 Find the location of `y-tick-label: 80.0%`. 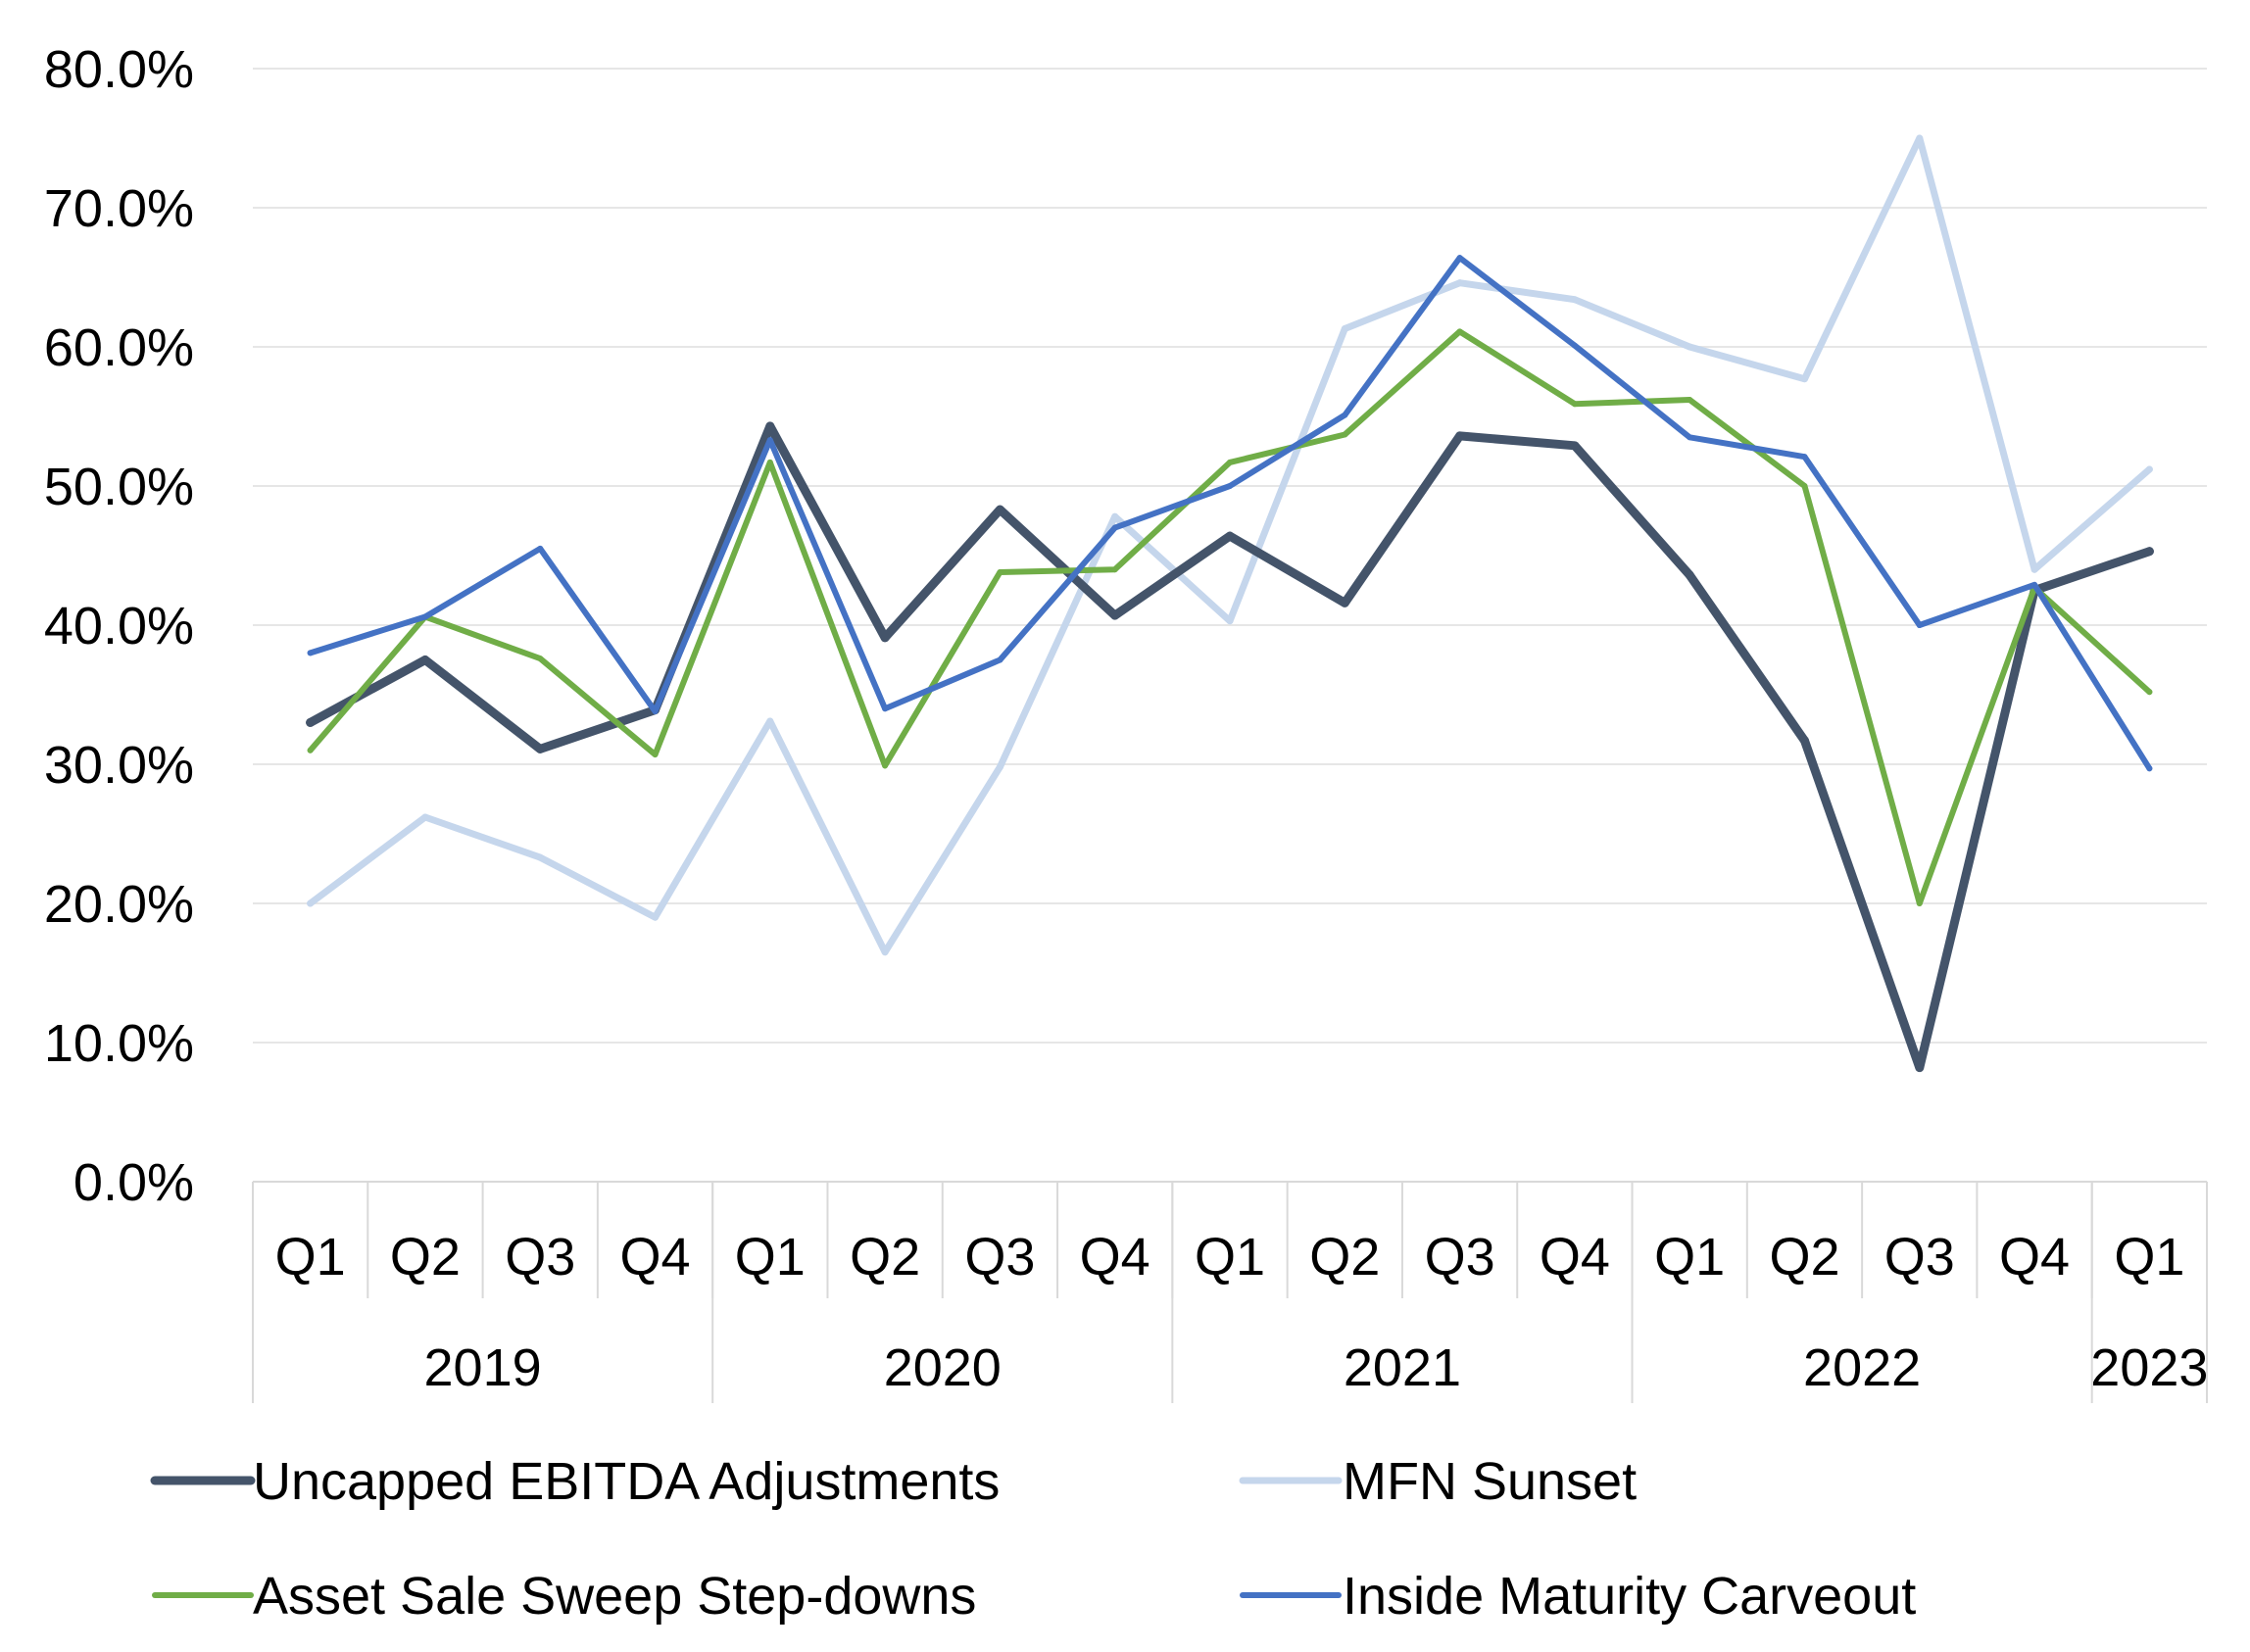

y-tick-label: 80.0% is located at coordinates (119, 69).